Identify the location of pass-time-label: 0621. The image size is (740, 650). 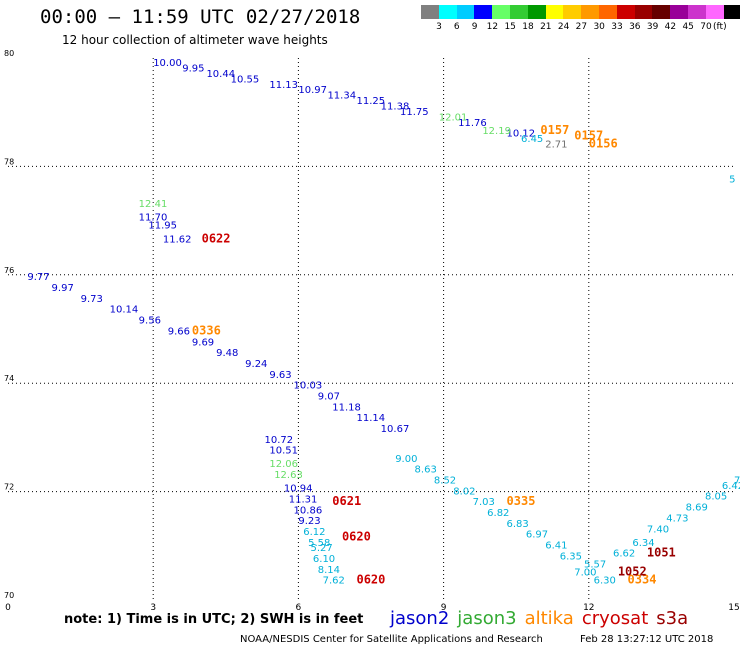
(346, 501).